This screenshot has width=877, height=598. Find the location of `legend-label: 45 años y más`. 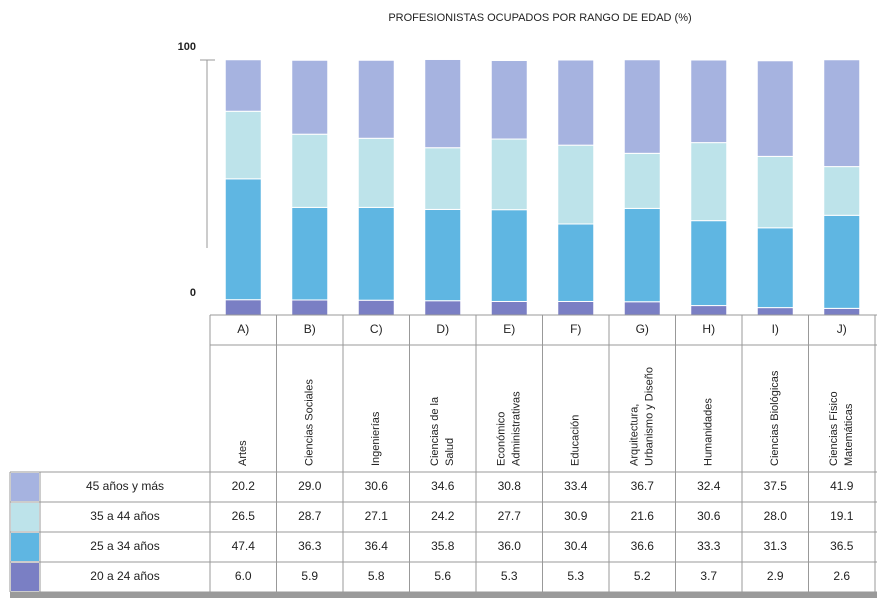

legend-label: 45 años y más is located at coordinates (125, 486).